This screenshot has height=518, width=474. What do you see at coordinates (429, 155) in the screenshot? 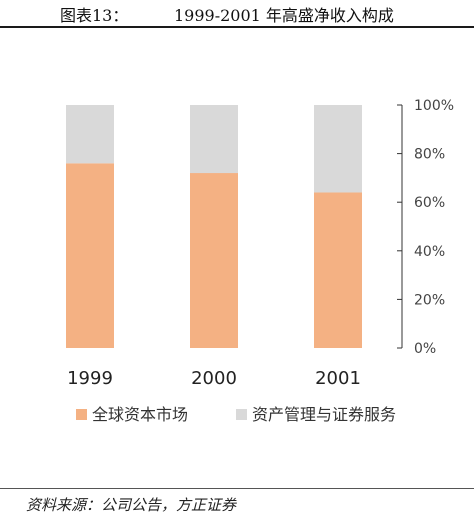
I see `y-tick-label: 80%` at bounding box center [429, 155].